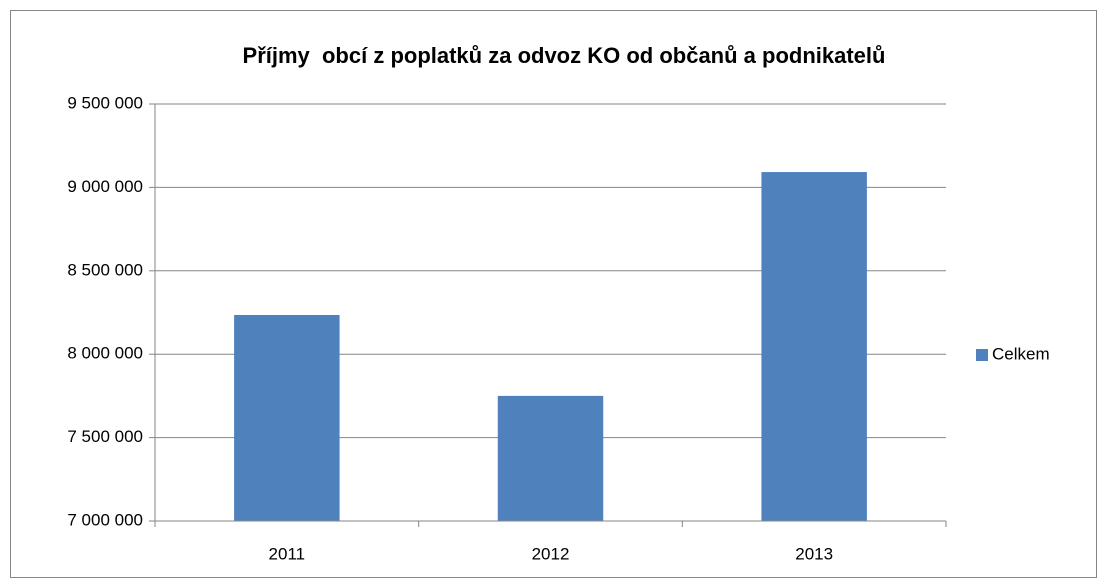 Image resolution: width=1107 pixels, height=585 pixels. Describe the element at coordinates (1021, 353) in the screenshot. I see `legend-label: Celkem` at that location.